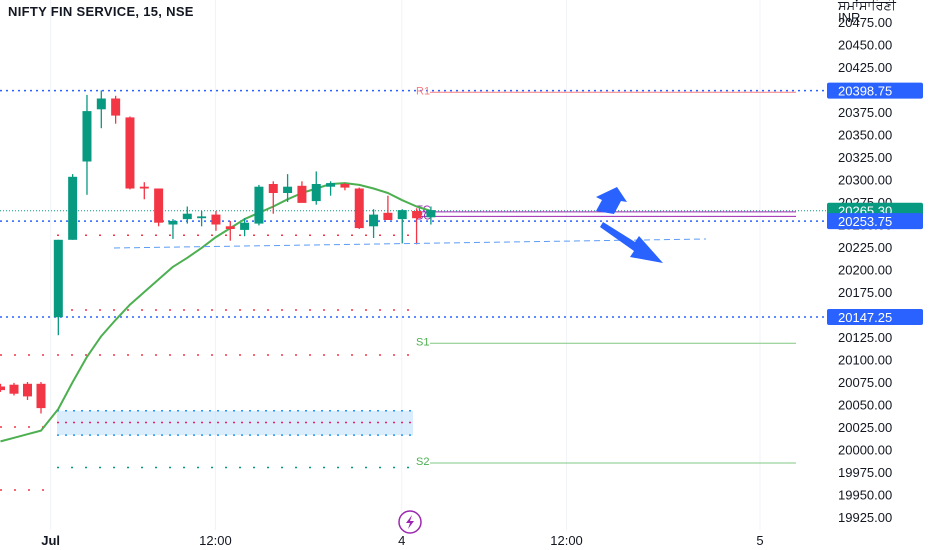 This screenshot has width=932, height=550. I want to click on x-tick-label: 4, so click(401, 540).